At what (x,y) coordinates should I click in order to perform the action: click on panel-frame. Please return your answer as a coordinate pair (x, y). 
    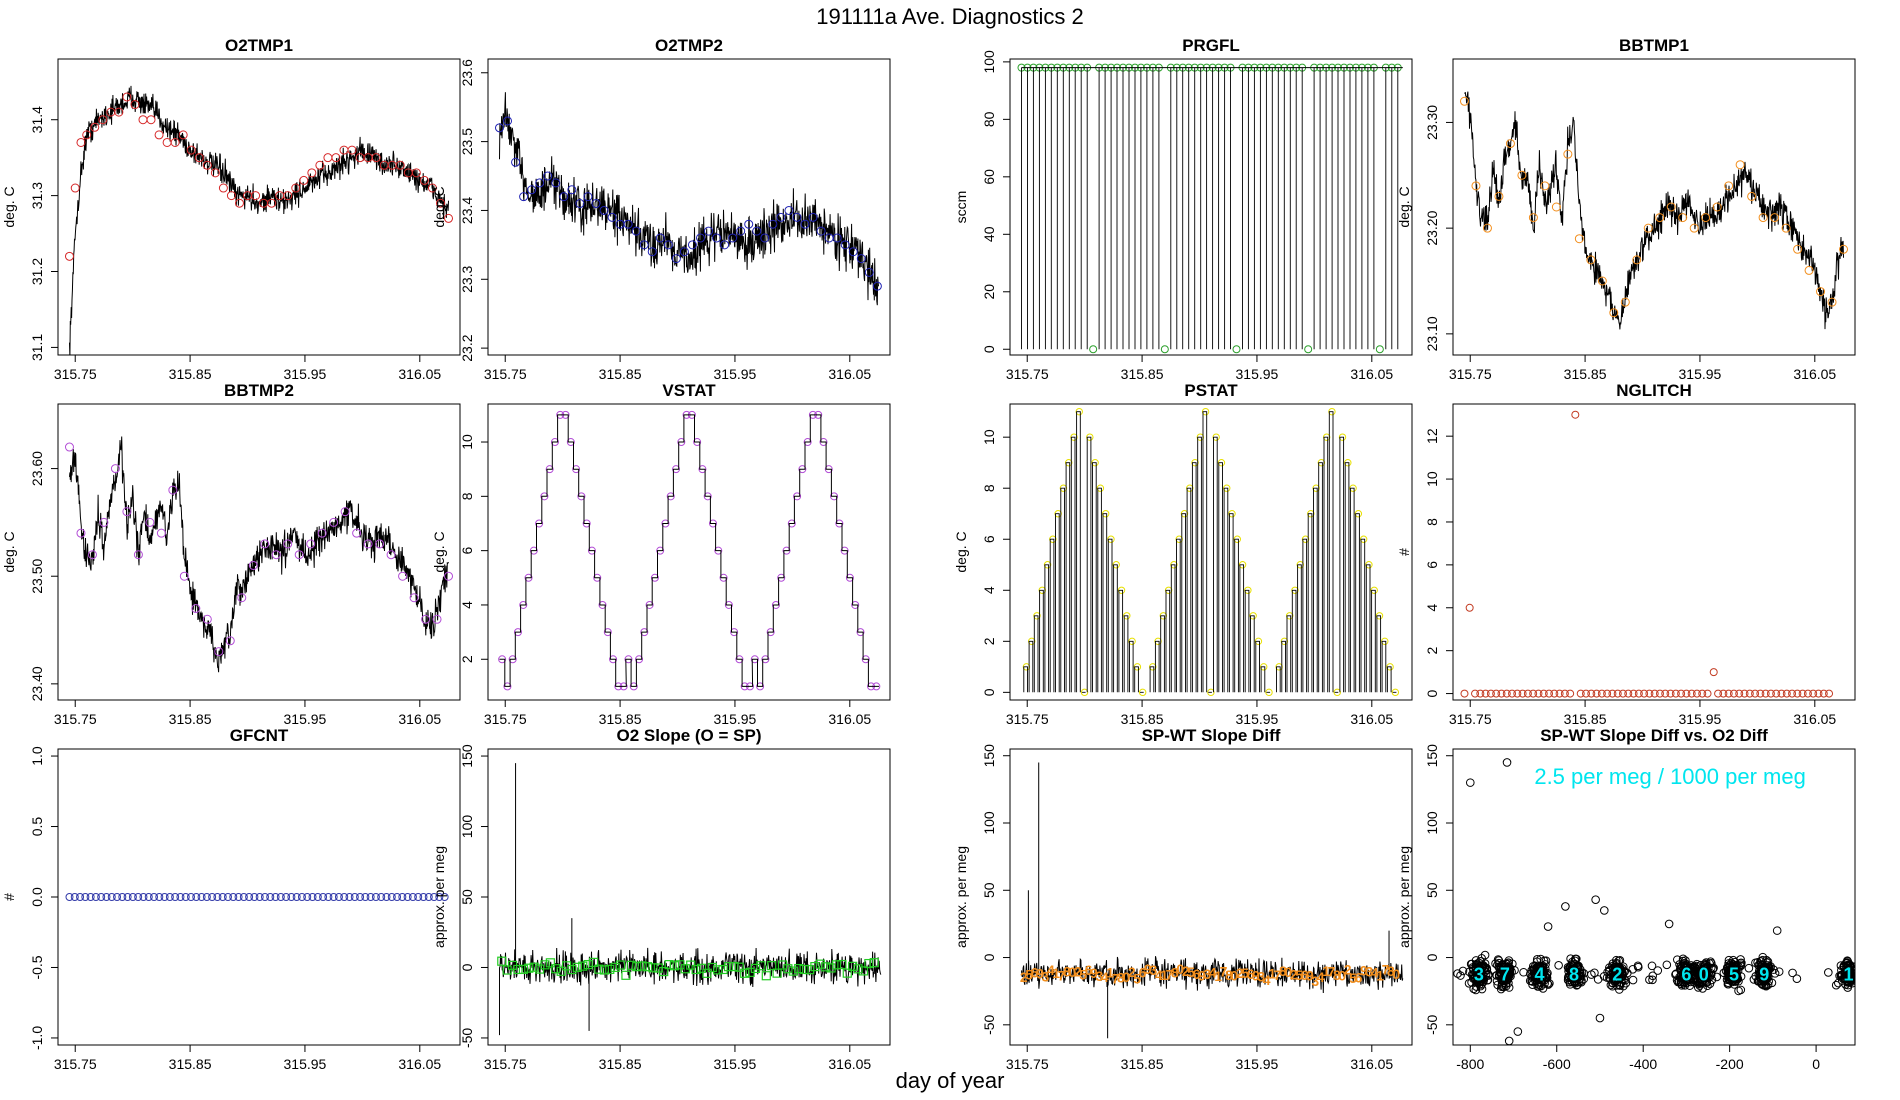
    Looking at the image, I should click on (259, 552).